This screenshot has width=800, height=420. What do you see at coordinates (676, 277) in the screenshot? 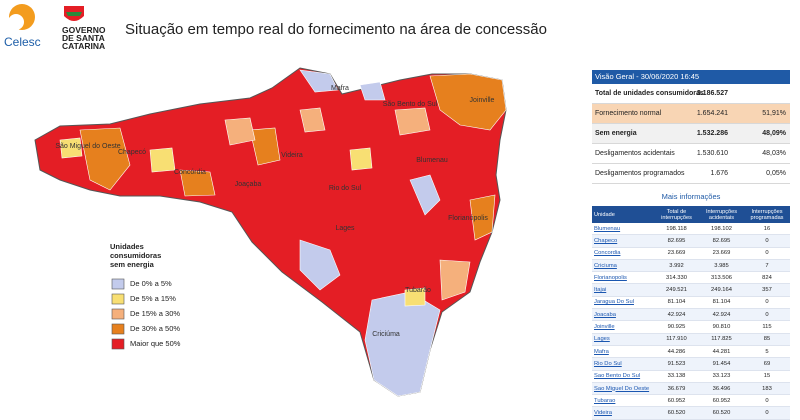
I see `cell-value: 314.330` at bounding box center [676, 277].